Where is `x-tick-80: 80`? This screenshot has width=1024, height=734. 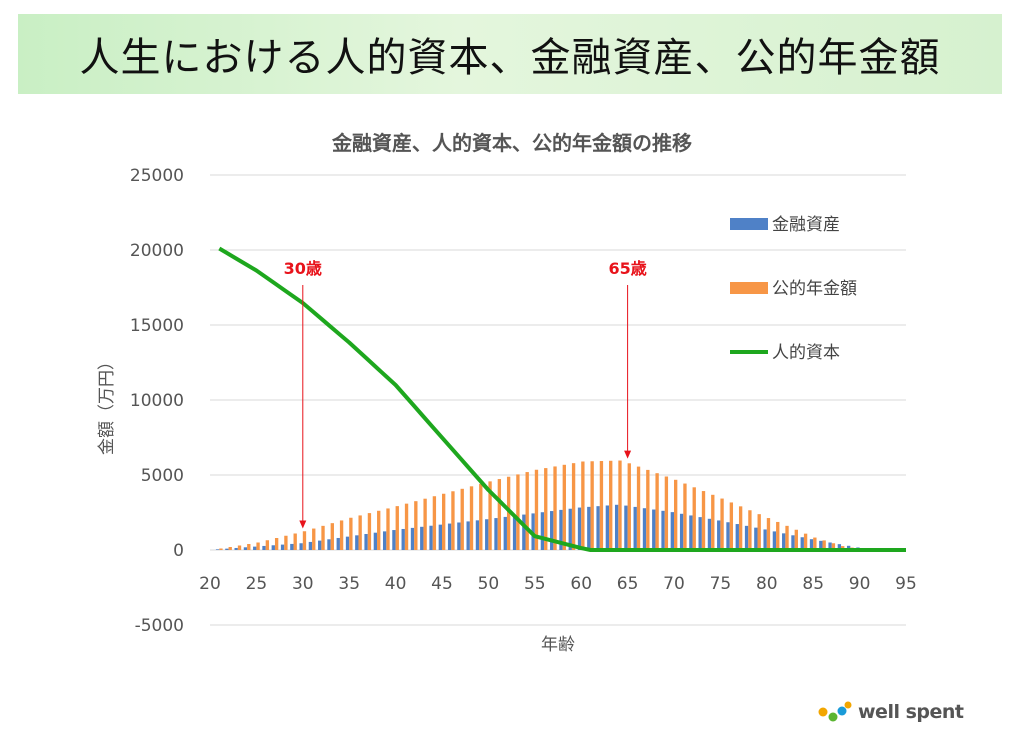 x-tick-80: 80 is located at coordinates (767, 584).